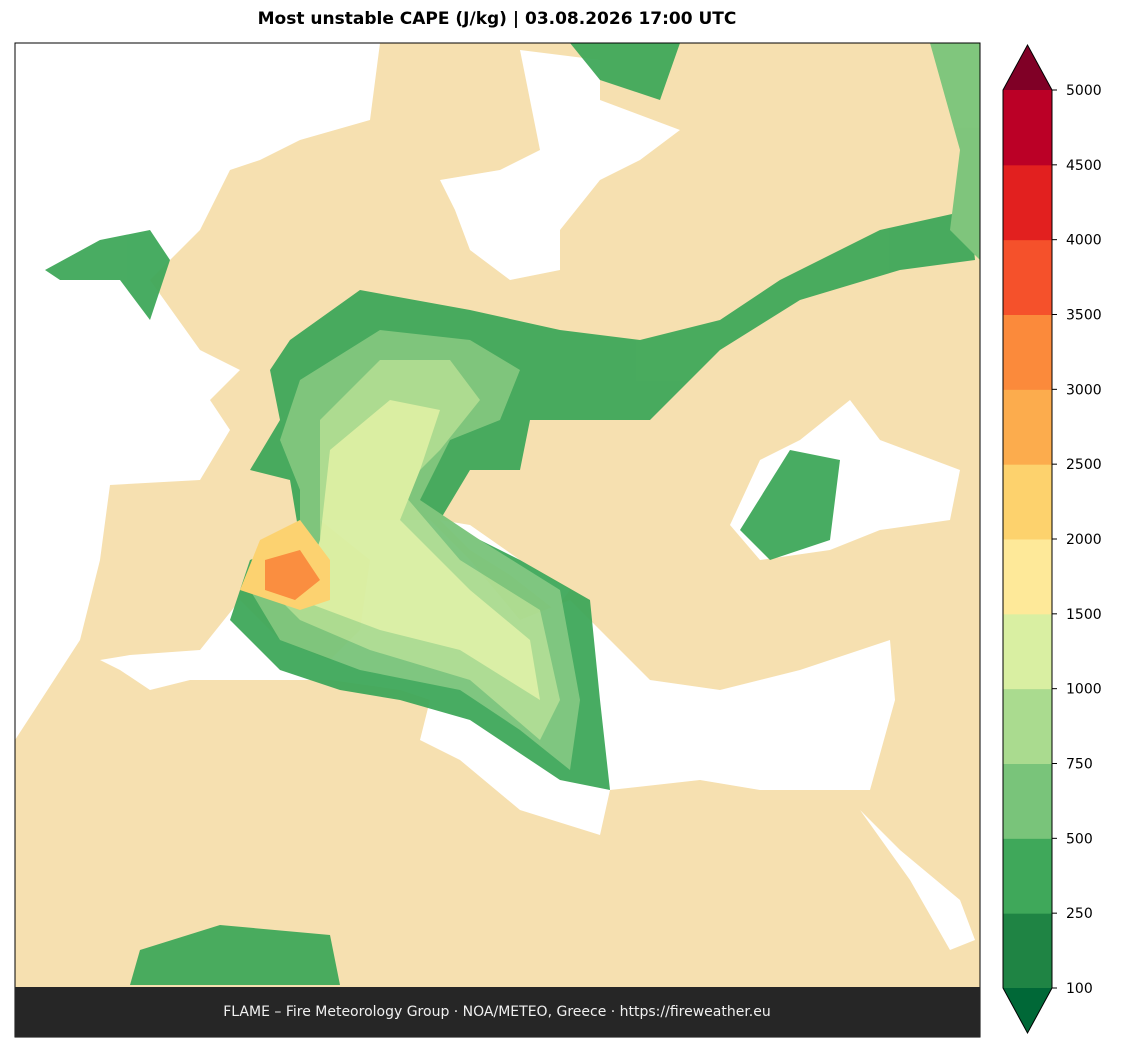  I want to click on colorbar-tick-label: 1000, so click(1084, 690).